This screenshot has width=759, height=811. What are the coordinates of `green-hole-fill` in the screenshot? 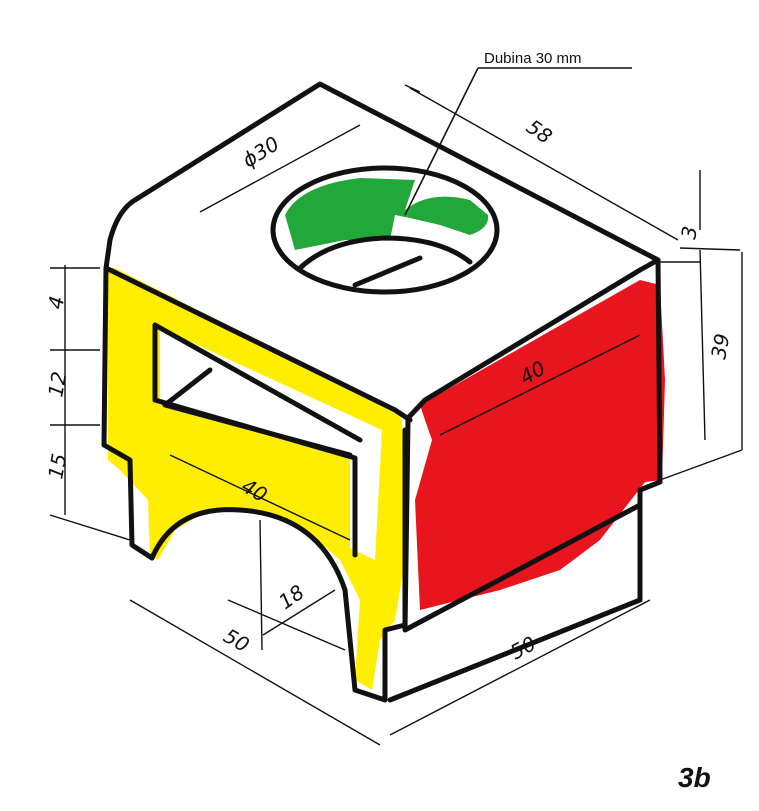 It's located at (387, 214).